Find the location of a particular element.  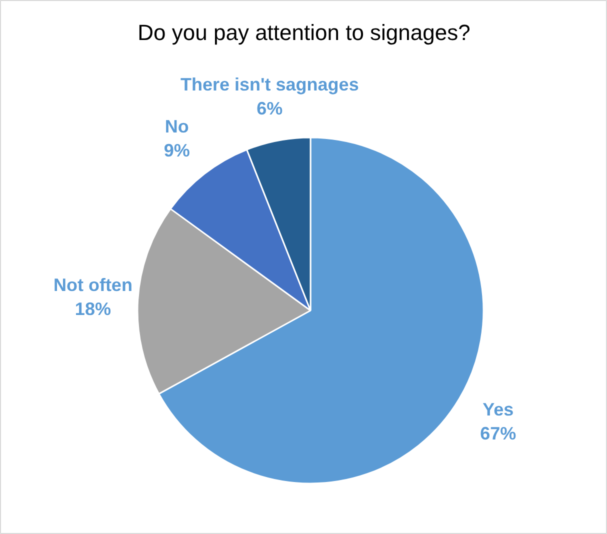

chart-title: Do you pay attention to signages? is located at coordinates (304, 32).